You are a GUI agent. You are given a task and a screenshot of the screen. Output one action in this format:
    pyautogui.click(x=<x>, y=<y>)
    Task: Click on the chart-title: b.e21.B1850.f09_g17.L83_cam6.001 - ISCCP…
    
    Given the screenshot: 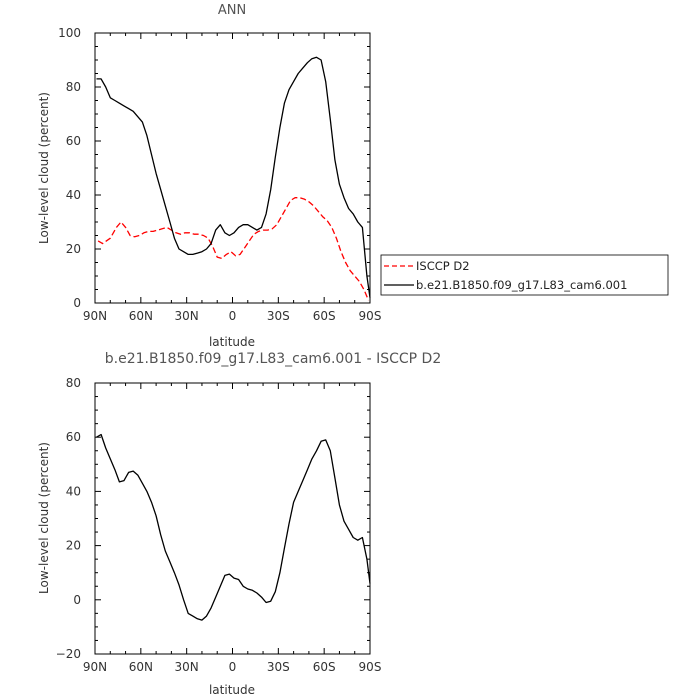 What is the action you would take?
    pyautogui.click(x=273, y=359)
    